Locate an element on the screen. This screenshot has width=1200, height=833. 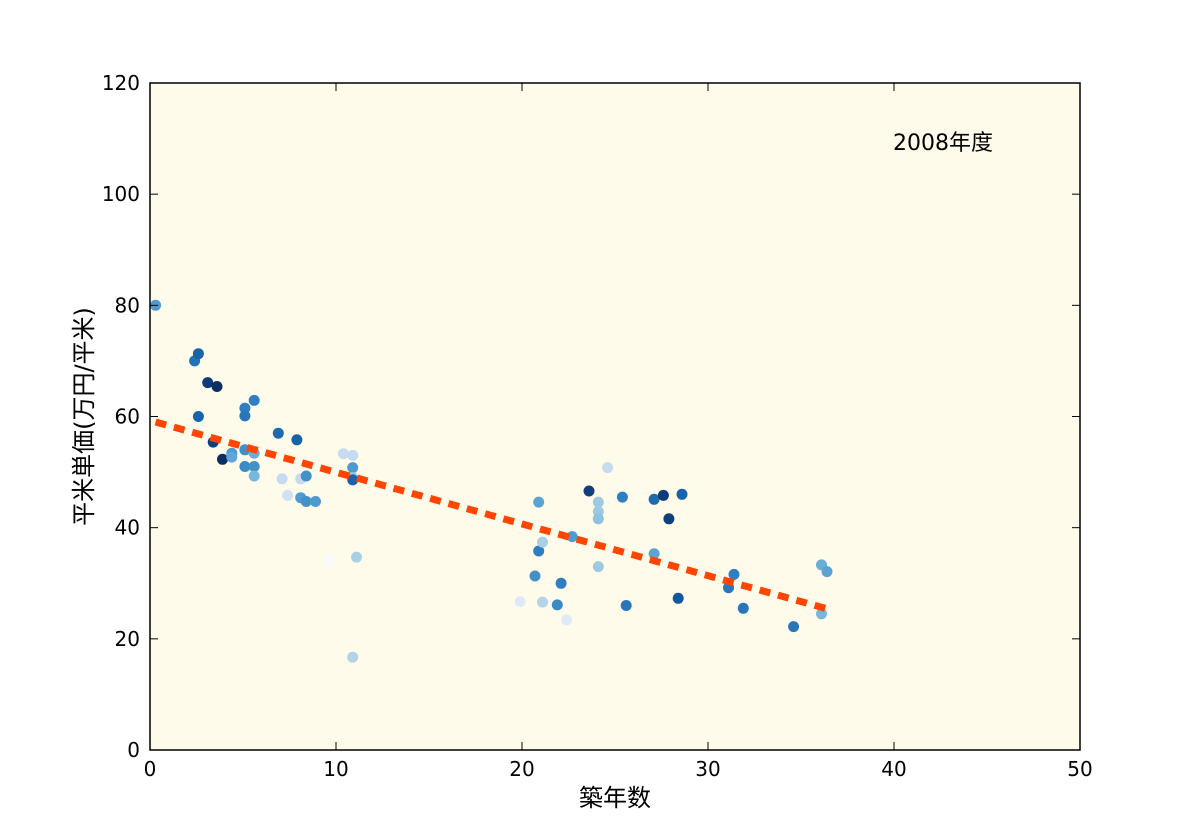
x-tick-label: 10 is located at coordinates (335, 769).